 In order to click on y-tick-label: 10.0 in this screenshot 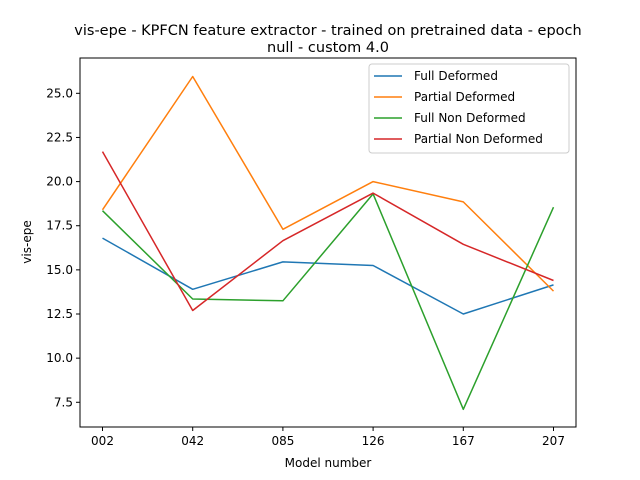, I will do `click(59, 358)`.